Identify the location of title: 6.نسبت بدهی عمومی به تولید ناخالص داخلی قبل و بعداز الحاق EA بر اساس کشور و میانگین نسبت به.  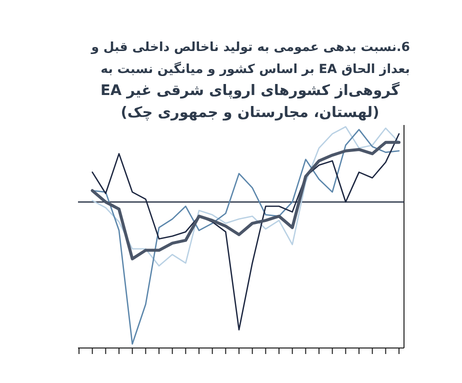
(250, 58).